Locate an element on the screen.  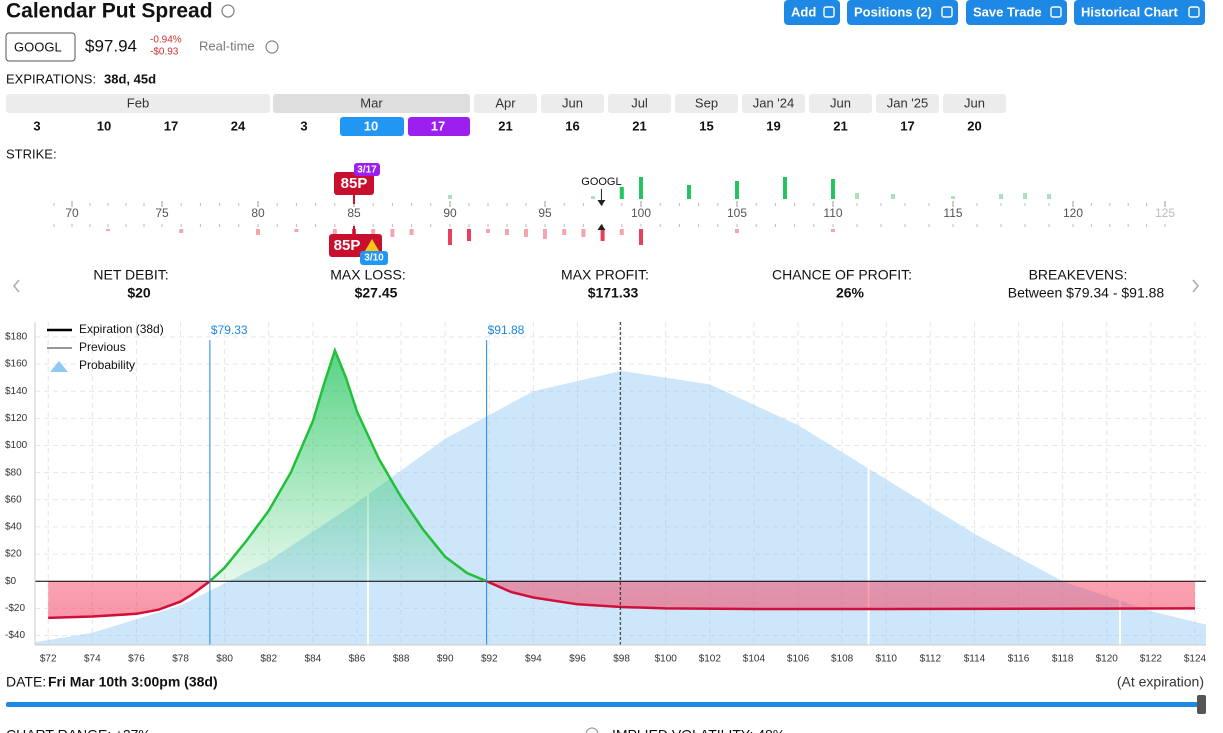
date-label: DATE: is located at coordinates (26, 682).